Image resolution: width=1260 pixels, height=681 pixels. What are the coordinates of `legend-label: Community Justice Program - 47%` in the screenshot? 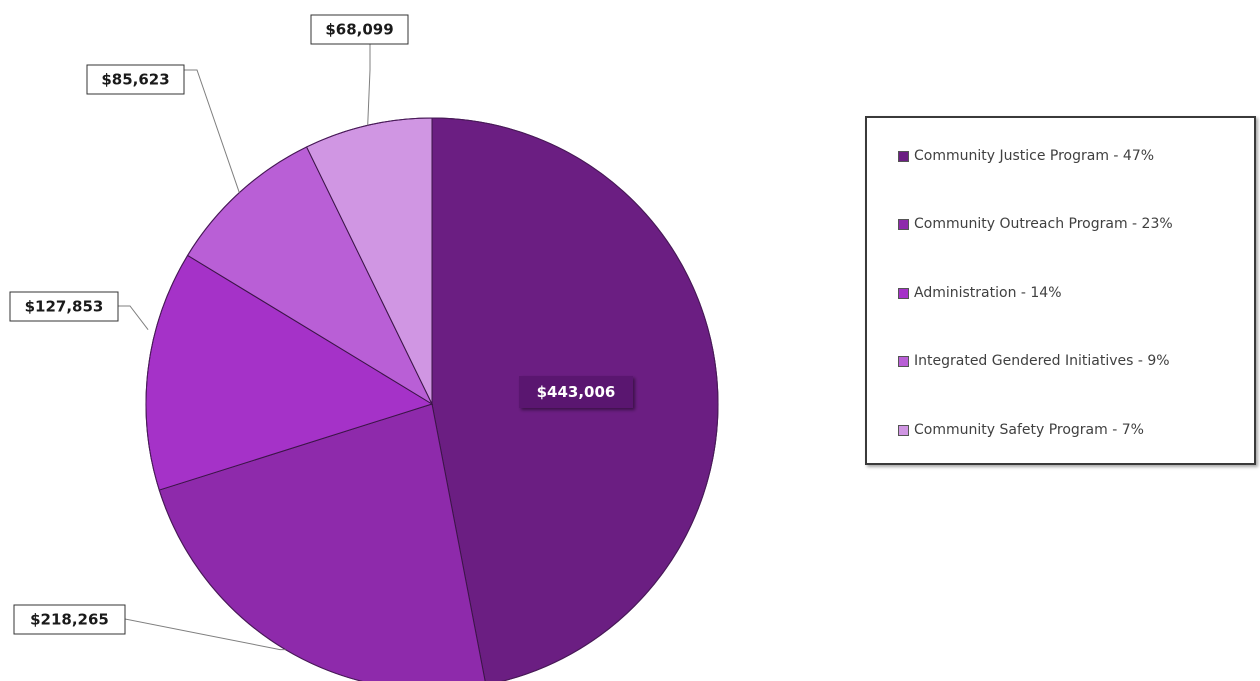 It's located at (1034, 156).